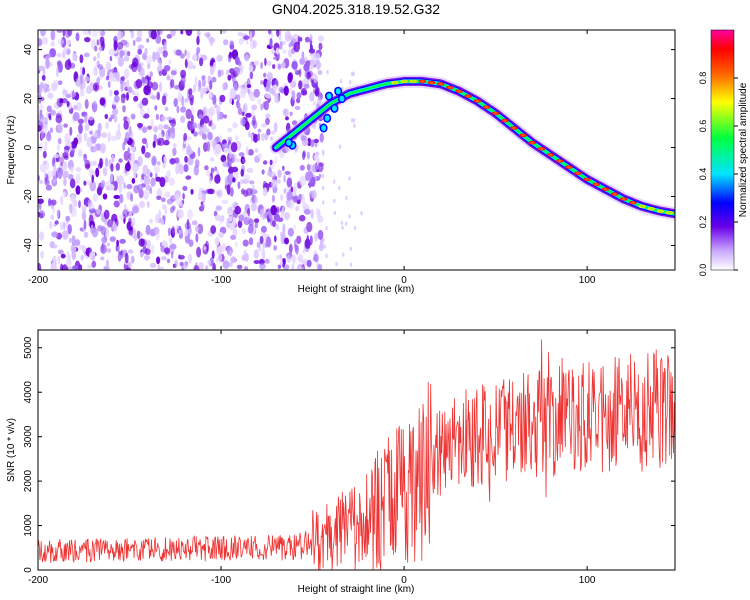 The width and height of the screenshot is (750, 600). I want to click on x-tick-label: -200, so click(38, 280).